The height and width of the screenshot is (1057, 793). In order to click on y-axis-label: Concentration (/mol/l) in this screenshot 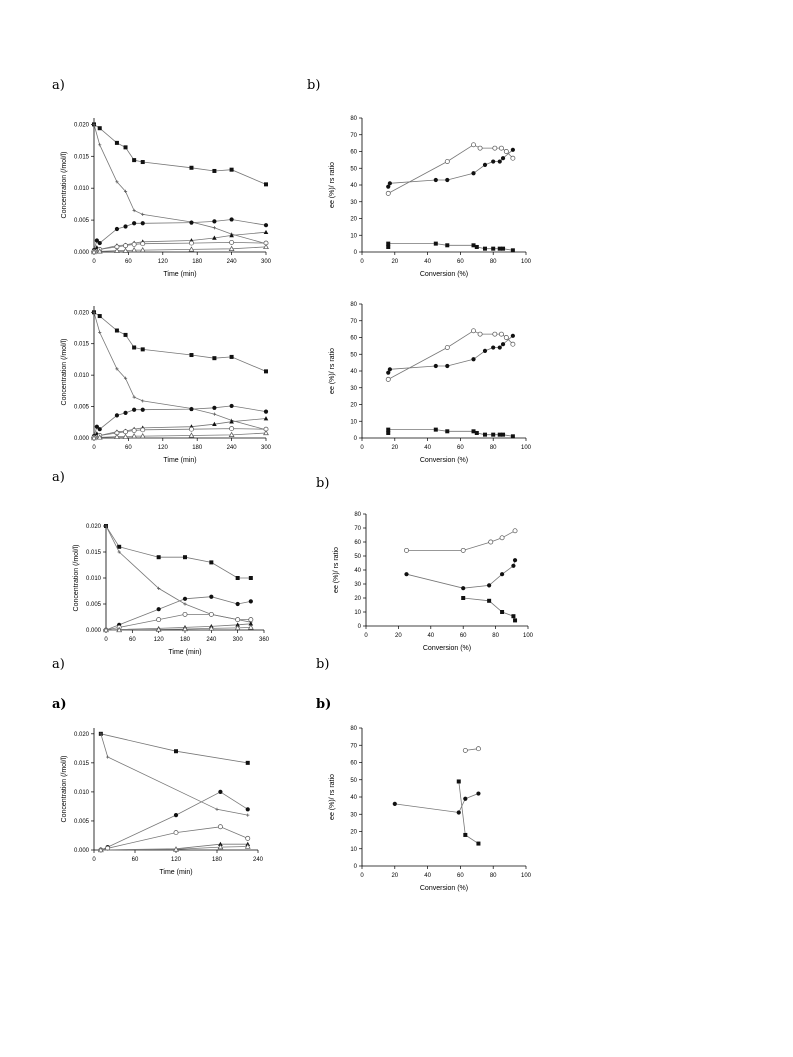, I will do `click(64, 372)`.